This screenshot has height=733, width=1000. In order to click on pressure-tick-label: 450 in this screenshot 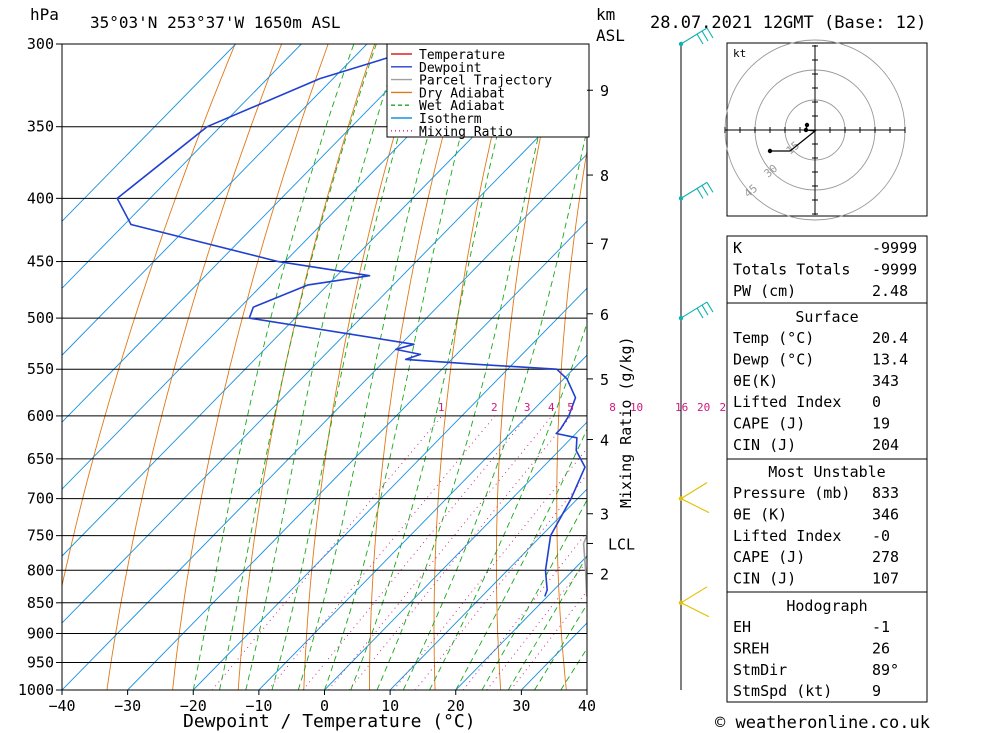, I will do `click(40, 262)`.